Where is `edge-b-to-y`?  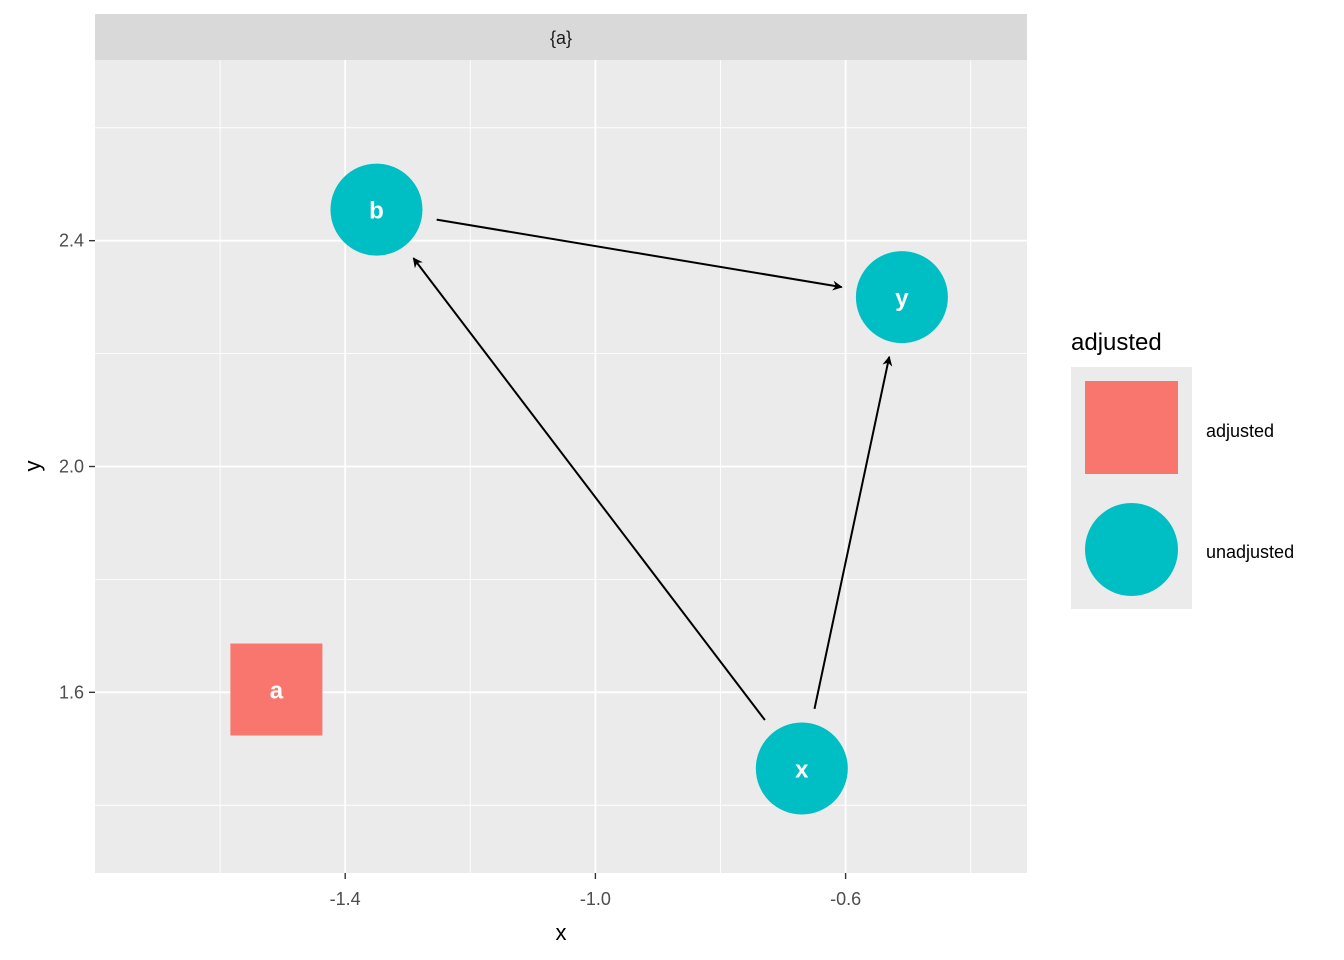
edge-b-to-y is located at coordinates (639, 254).